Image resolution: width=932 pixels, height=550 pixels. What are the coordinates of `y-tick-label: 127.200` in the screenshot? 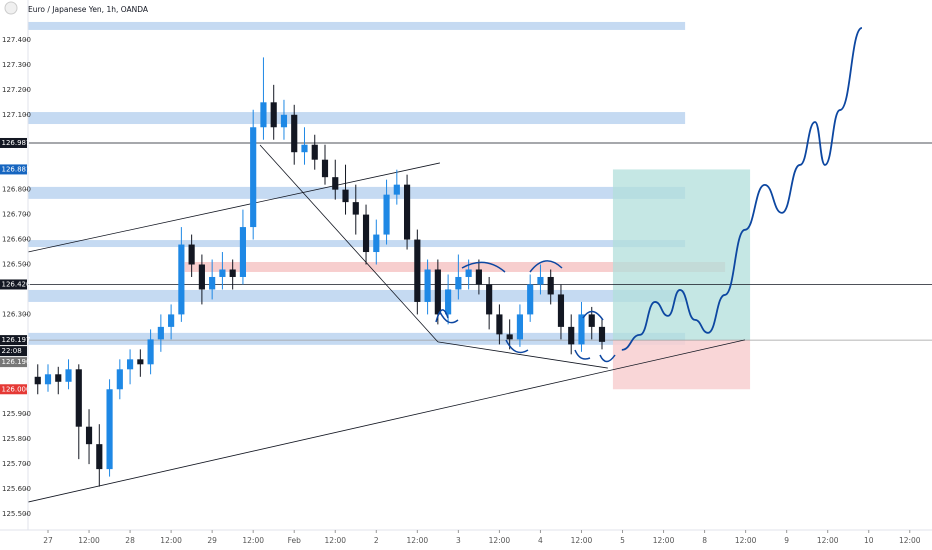 It's located at (16, 90).